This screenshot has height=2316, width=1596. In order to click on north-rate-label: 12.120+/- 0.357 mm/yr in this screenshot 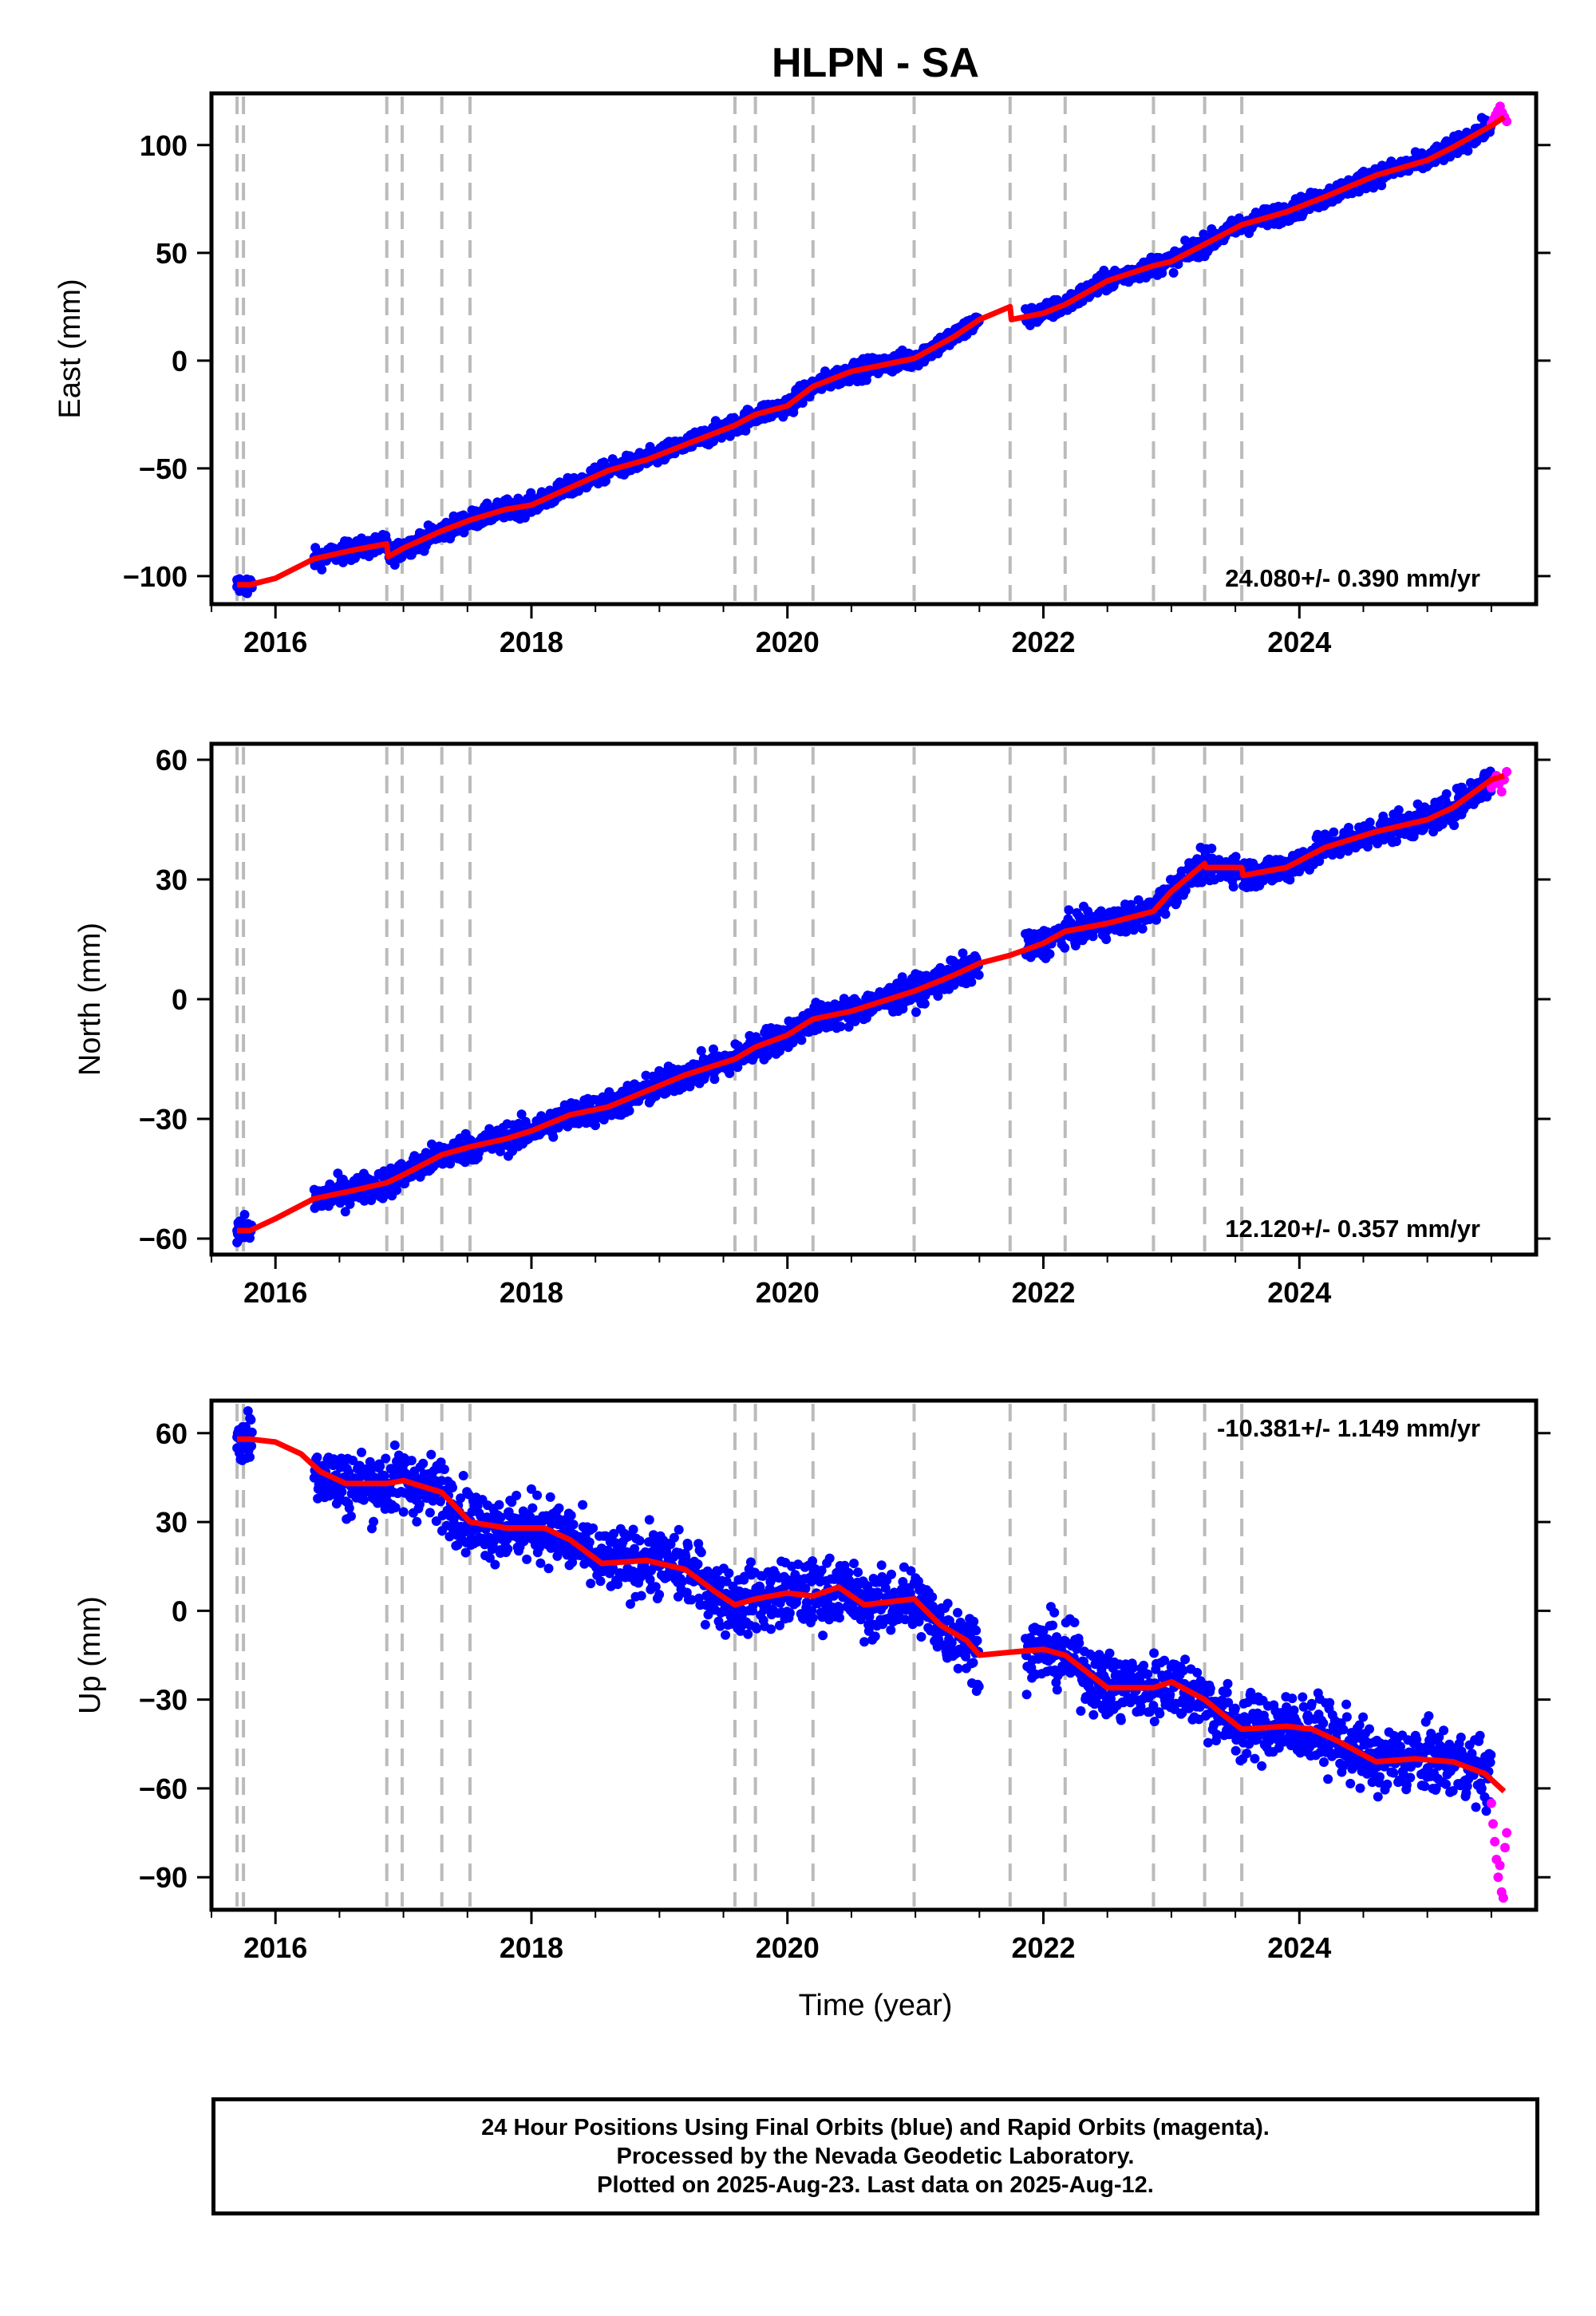, I will do `click(1352, 1229)`.